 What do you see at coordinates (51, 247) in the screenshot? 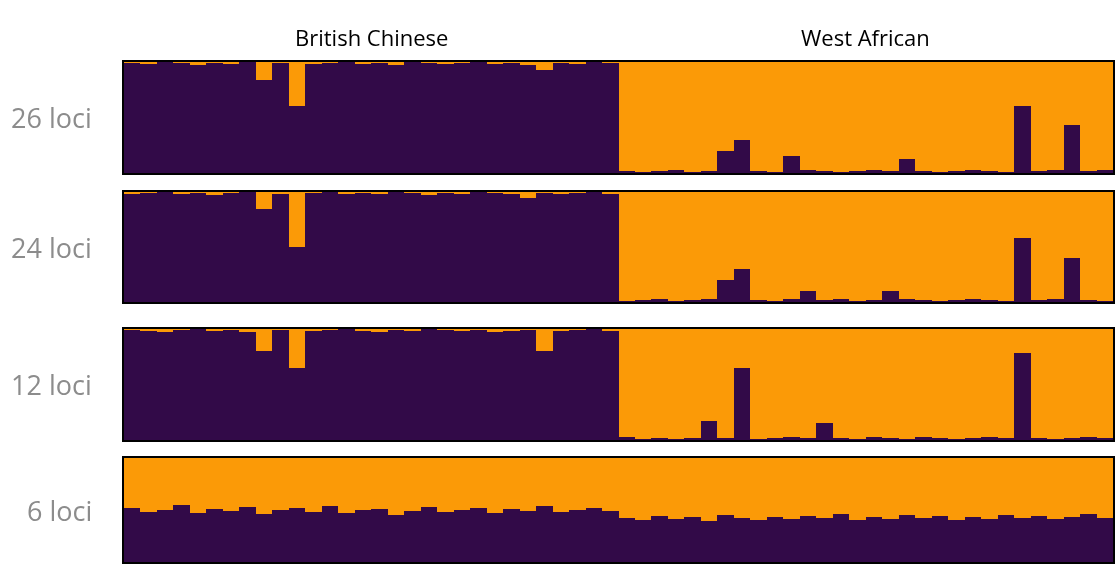
I see `y-axis-title: 24 loci` at bounding box center [51, 247].